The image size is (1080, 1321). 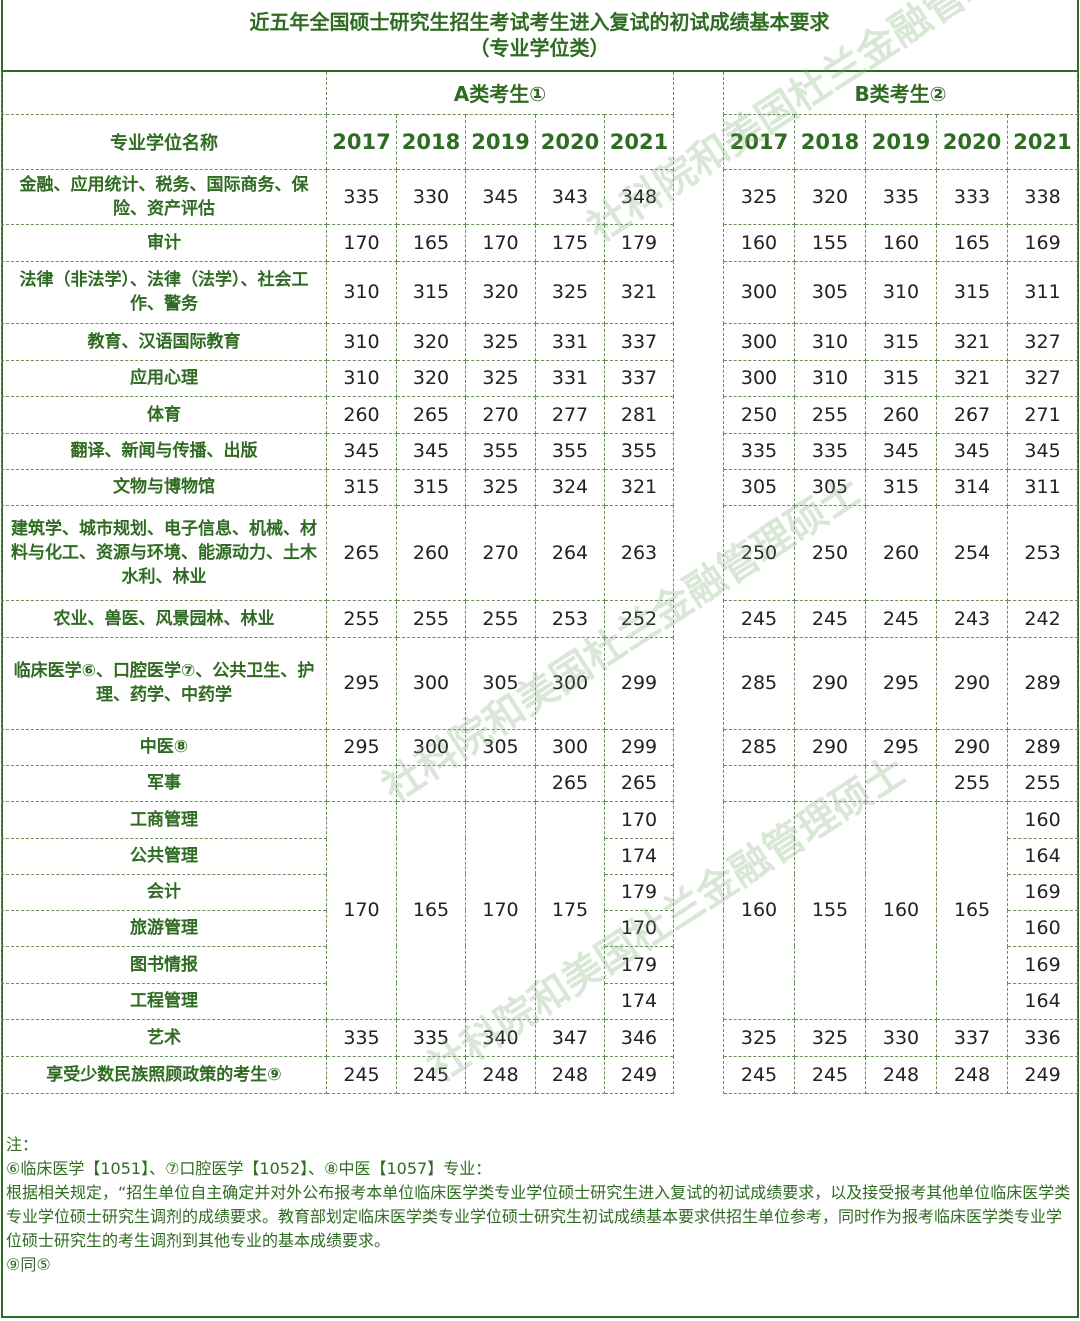 I want to click on score-a-2018, so click(x=431, y=783).